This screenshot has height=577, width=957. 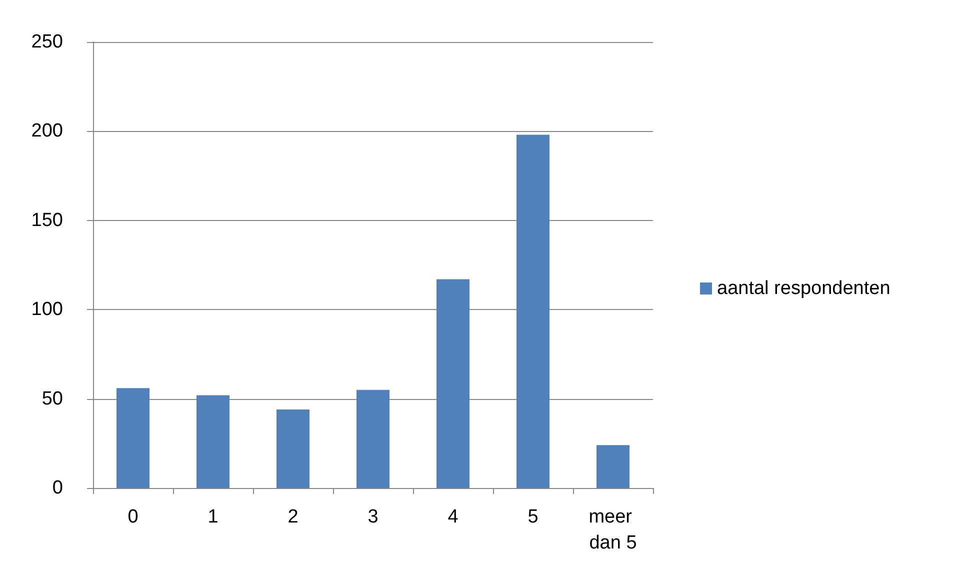 What do you see at coordinates (47, 42) in the screenshot?
I see `y-tick-label: 250` at bounding box center [47, 42].